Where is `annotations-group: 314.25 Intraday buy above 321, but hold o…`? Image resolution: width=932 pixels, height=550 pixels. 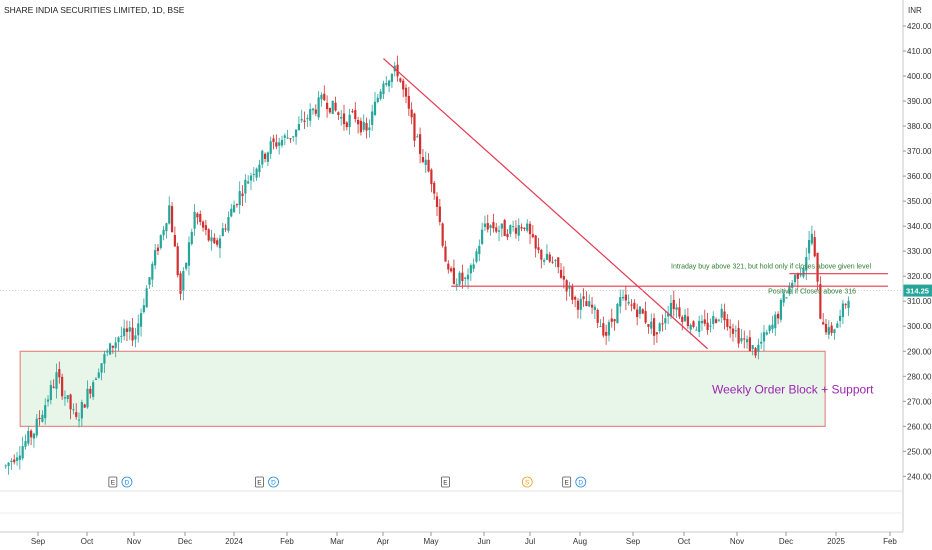
annotations-group: 314.25 Intraday buy above 321, but hold o… is located at coordinates (801, 280).